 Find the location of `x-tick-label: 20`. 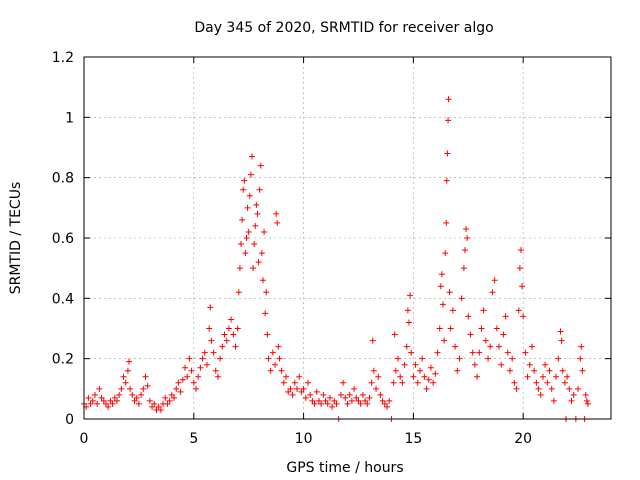

x-tick-label: 20 is located at coordinates (523, 439).